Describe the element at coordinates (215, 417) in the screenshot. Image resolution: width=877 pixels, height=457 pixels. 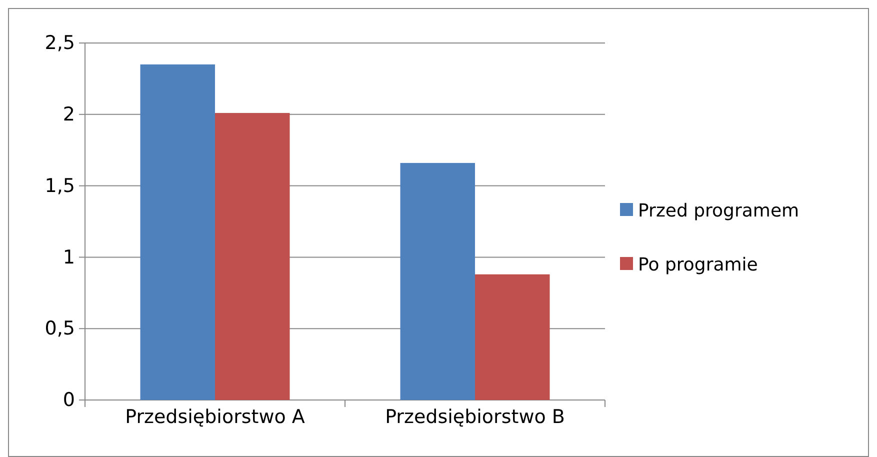
I see `x-tick-label: Przedsiębiorstwo A` at that location.